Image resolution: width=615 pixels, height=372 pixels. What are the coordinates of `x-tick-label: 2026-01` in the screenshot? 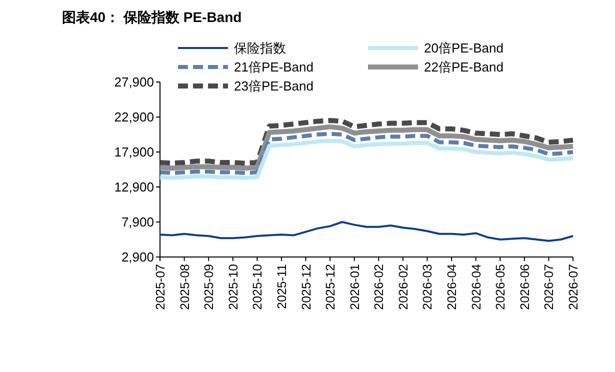 It's located at (355, 287).